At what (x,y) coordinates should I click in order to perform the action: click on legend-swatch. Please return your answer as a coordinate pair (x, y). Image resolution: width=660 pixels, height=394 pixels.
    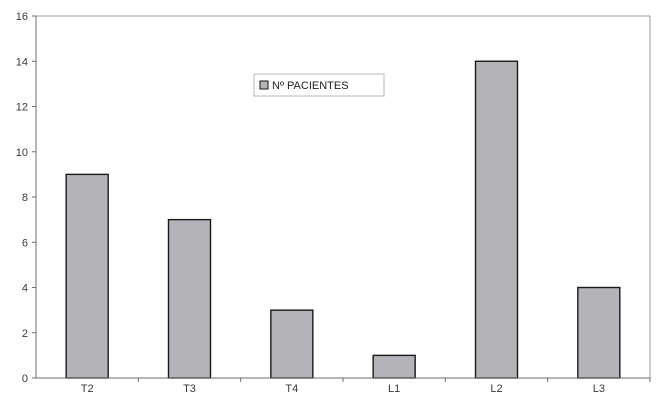
    Looking at the image, I should click on (264, 85).